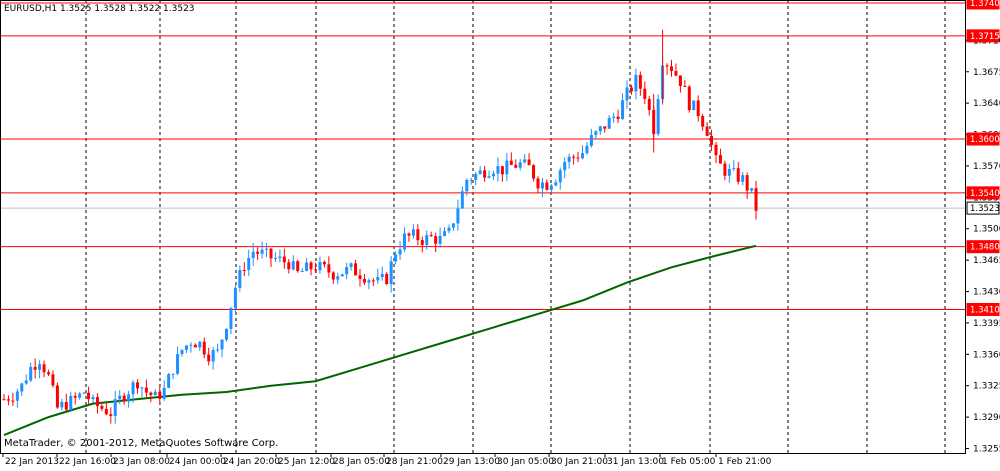  I want to click on price-tag-label: 1.3480, so click(985, 248).